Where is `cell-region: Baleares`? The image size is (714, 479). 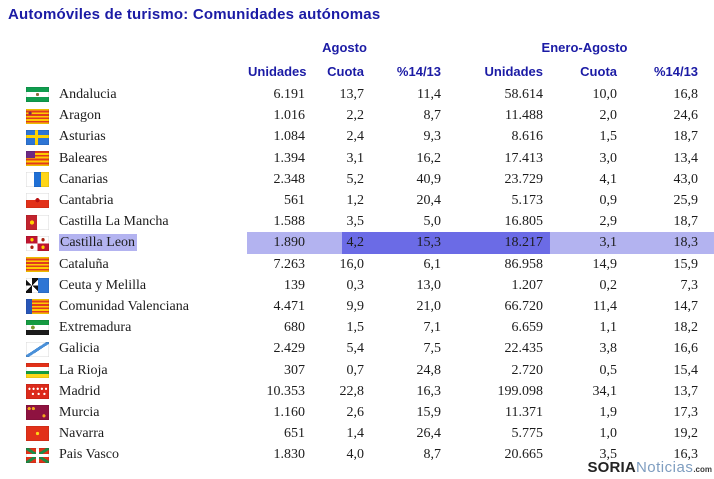 cell-region: Baleares is located at coordinates (124, 158).